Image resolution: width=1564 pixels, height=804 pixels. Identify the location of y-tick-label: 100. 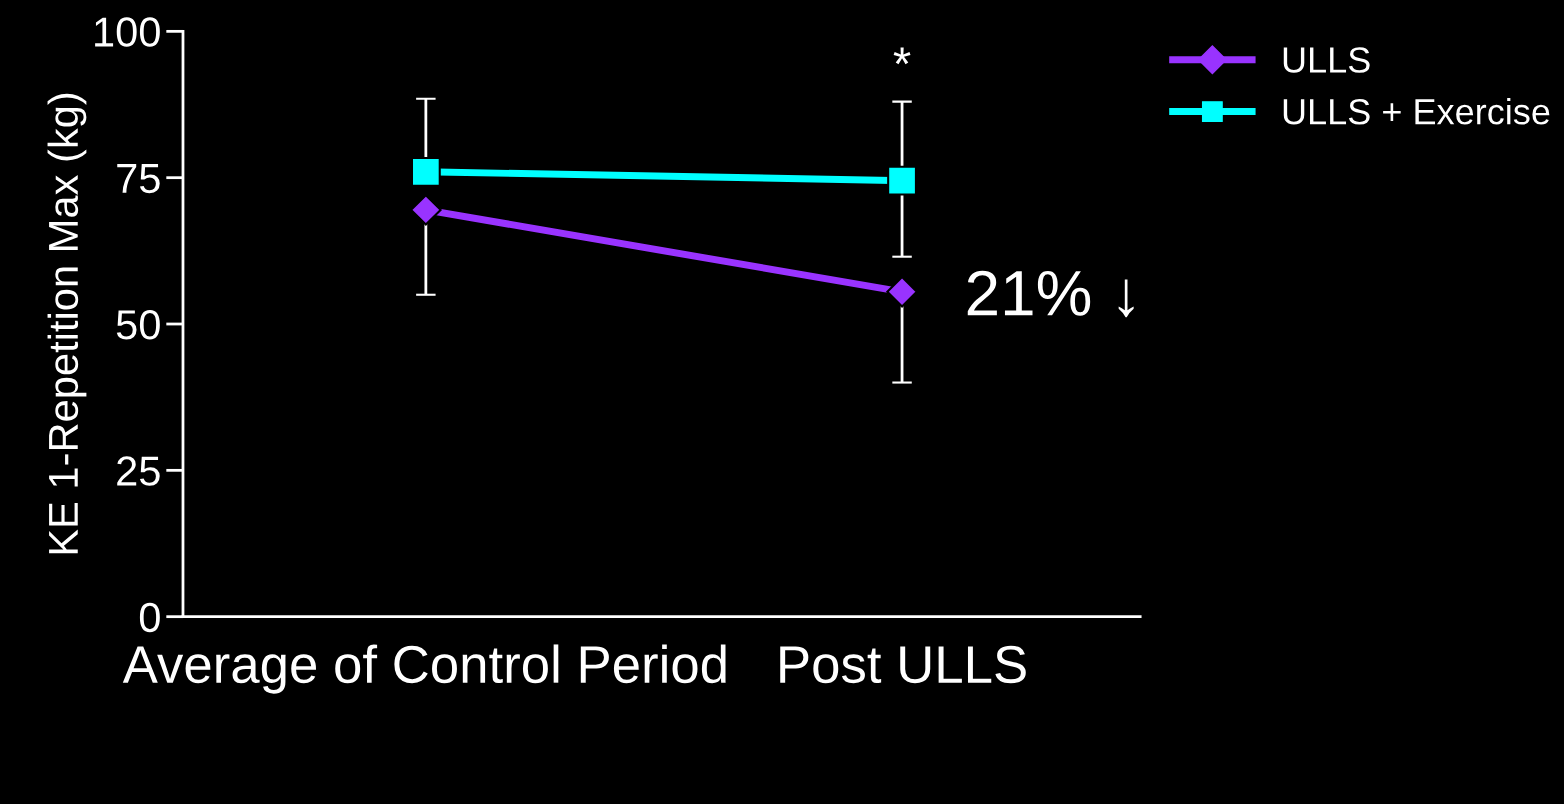
(127, 32).